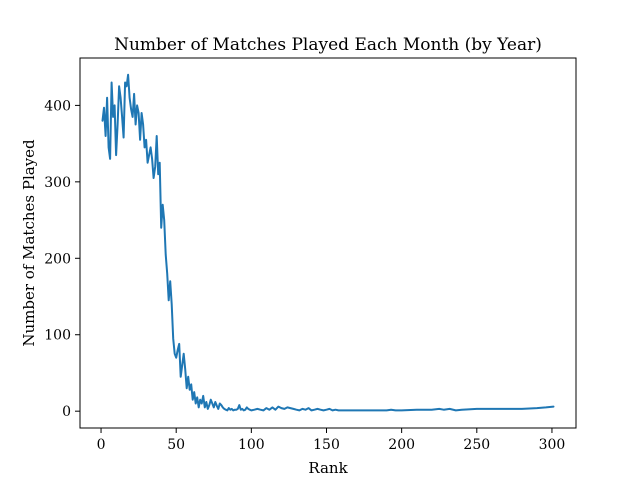  Describe the element at coordinates (57, 106) in the screenshot. I see `y-tick-label: 400` at that location.